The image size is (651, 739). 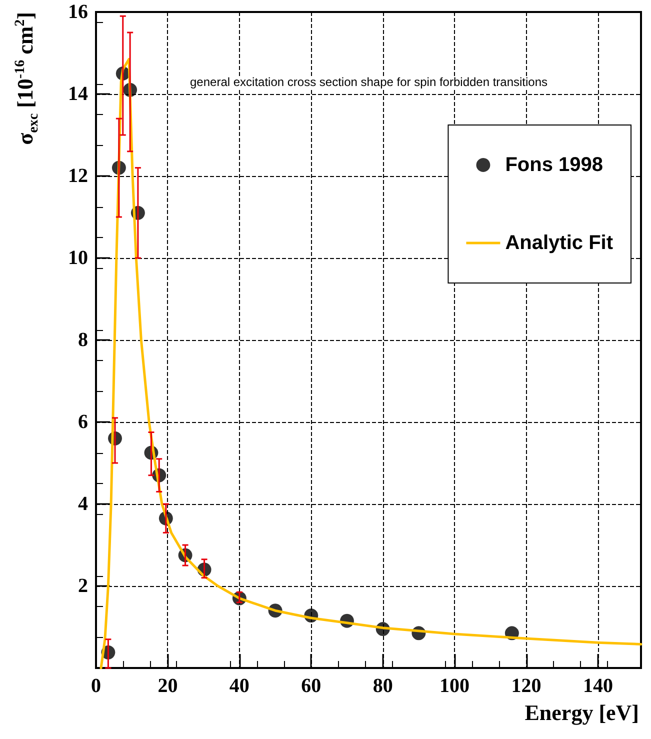 I want to click on y-tick-label: 4, so click(x=83, y=504).